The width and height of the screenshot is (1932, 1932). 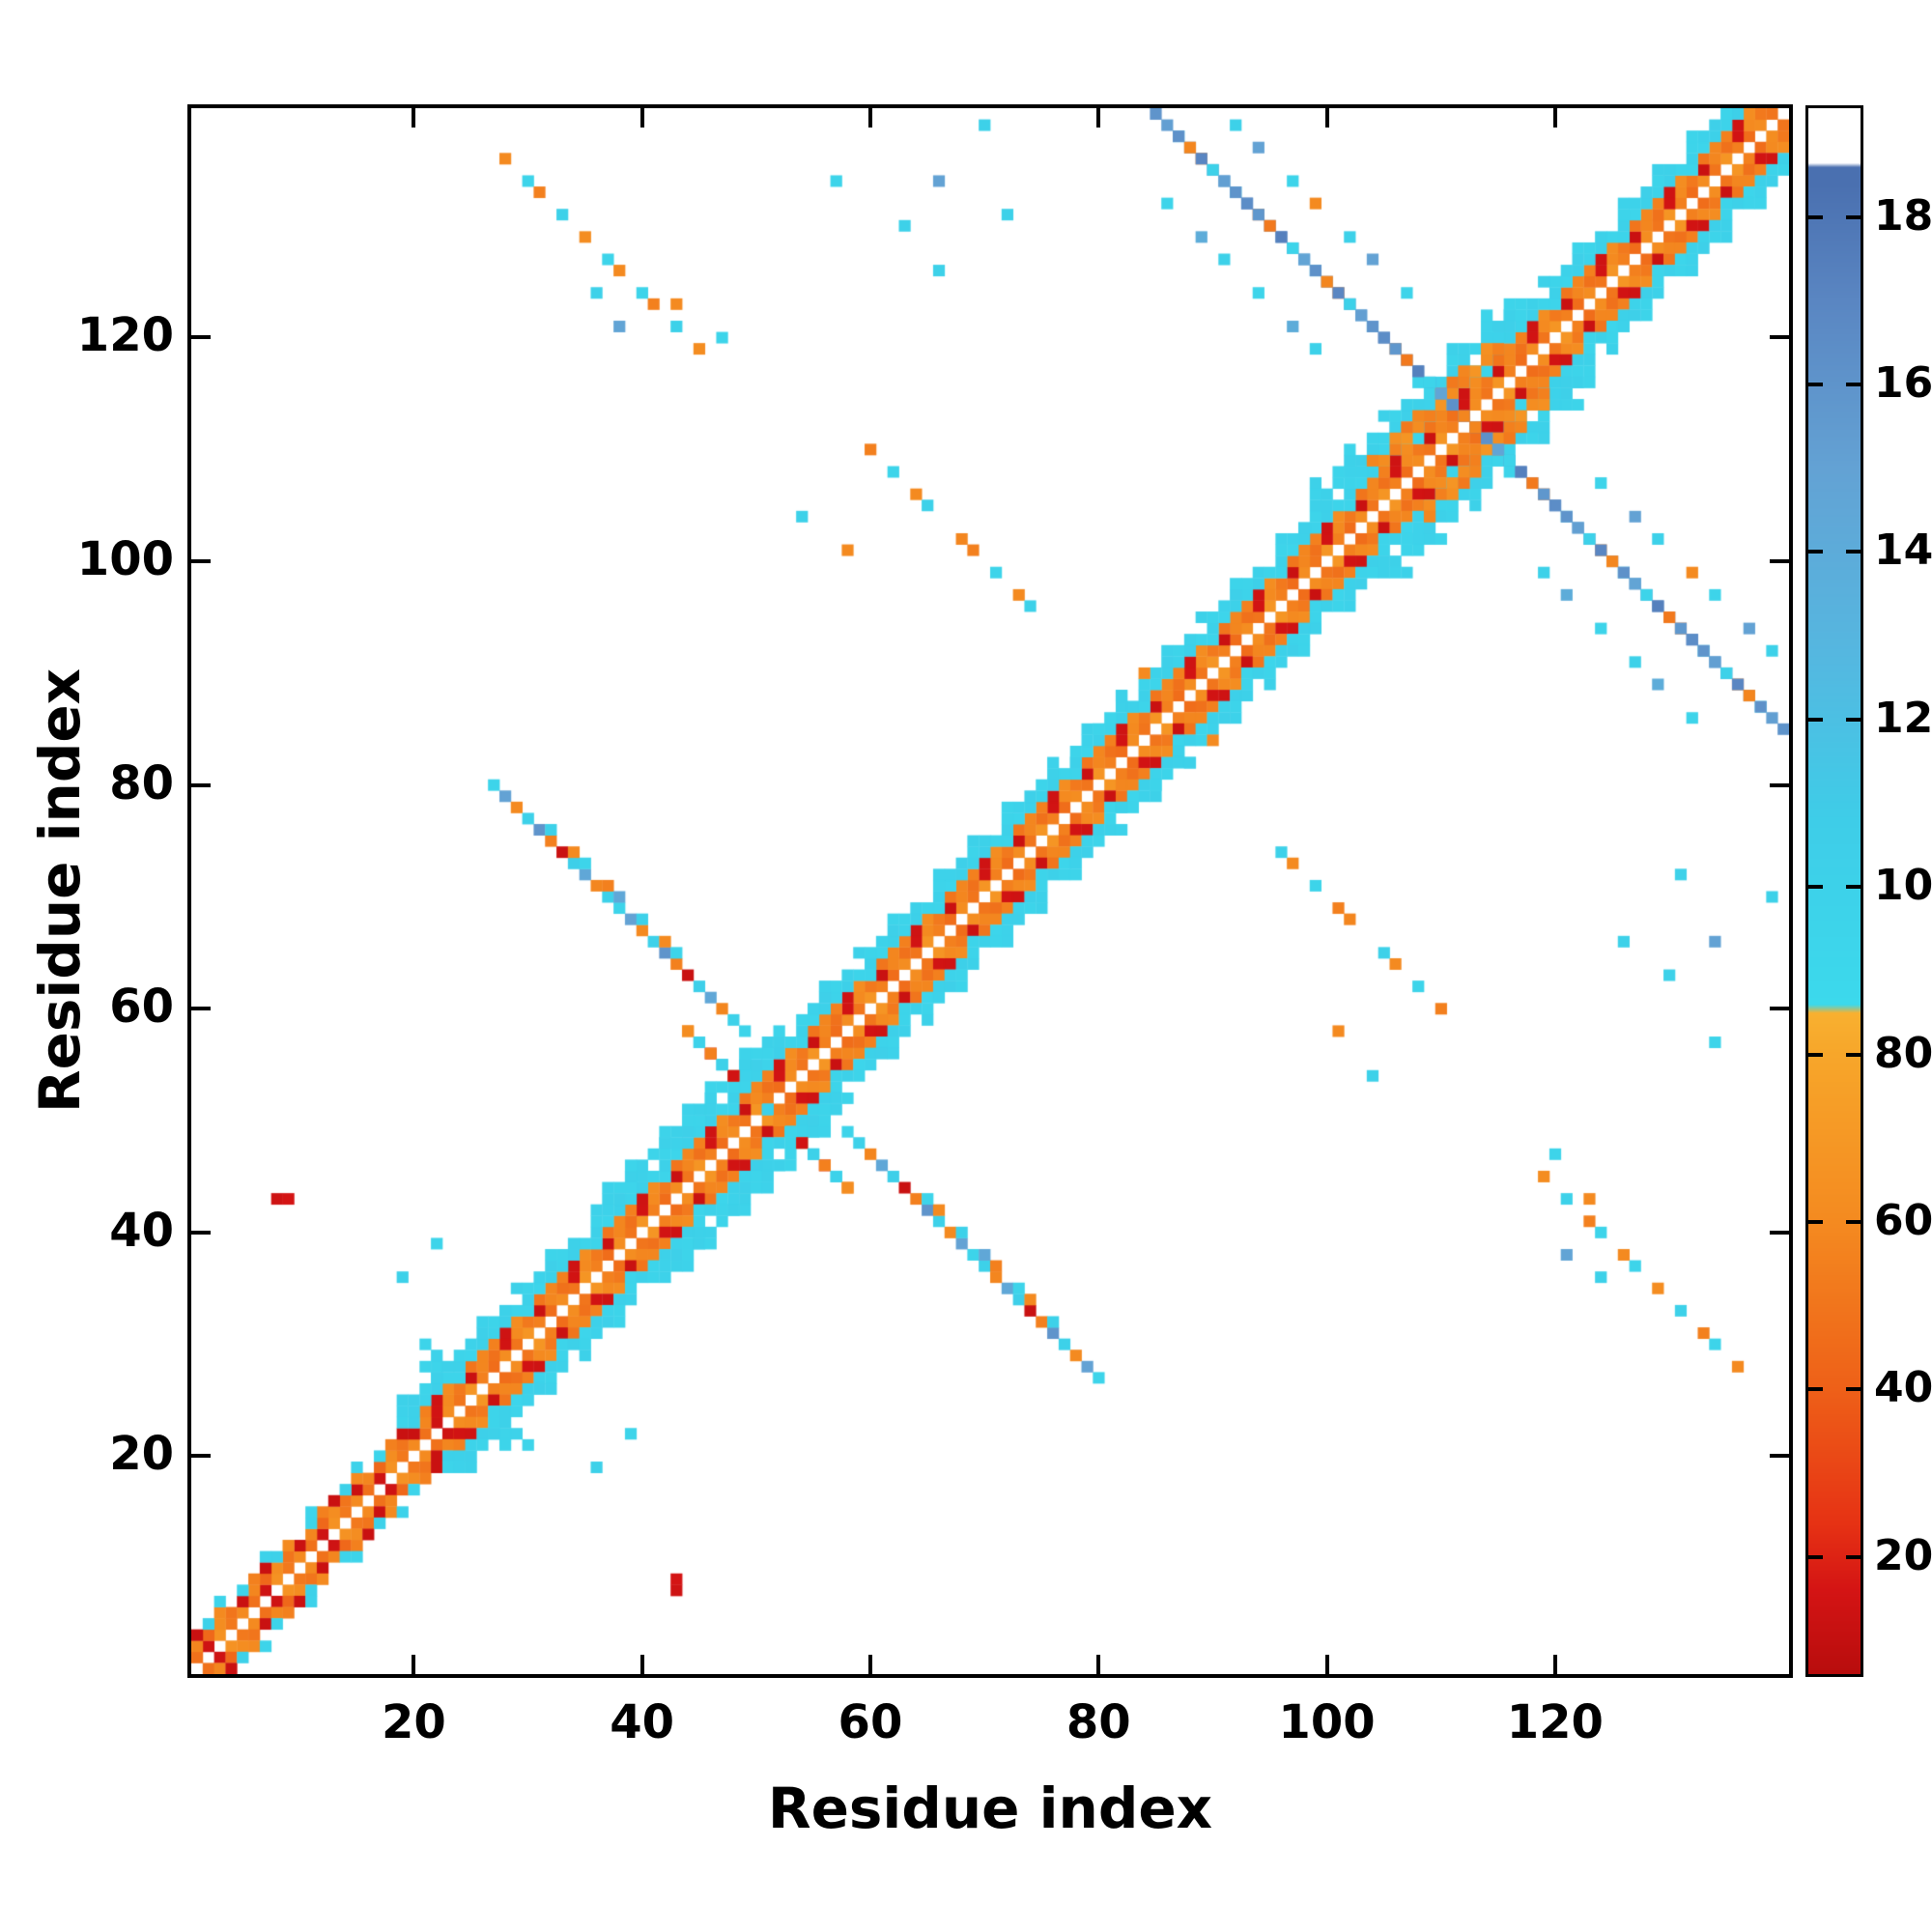 I want to click on y-tick-label: 60, so click(x=141, y=1008).